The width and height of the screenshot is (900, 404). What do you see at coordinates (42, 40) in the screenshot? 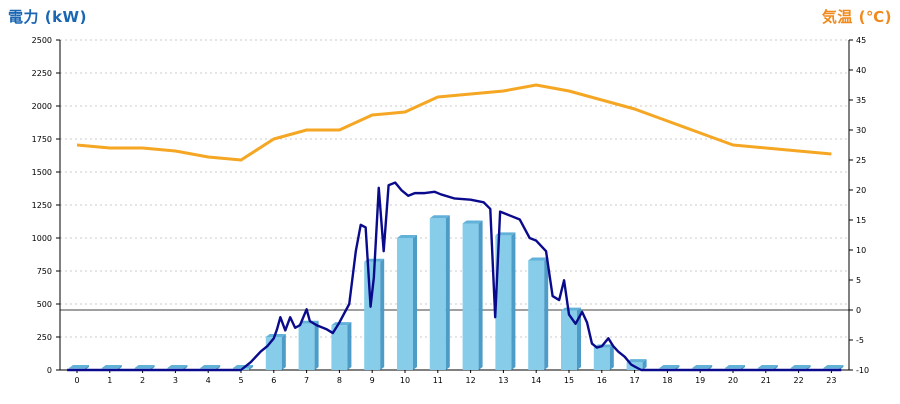
I see `left-tick-label: 2500` at bounding box center [42, 40].